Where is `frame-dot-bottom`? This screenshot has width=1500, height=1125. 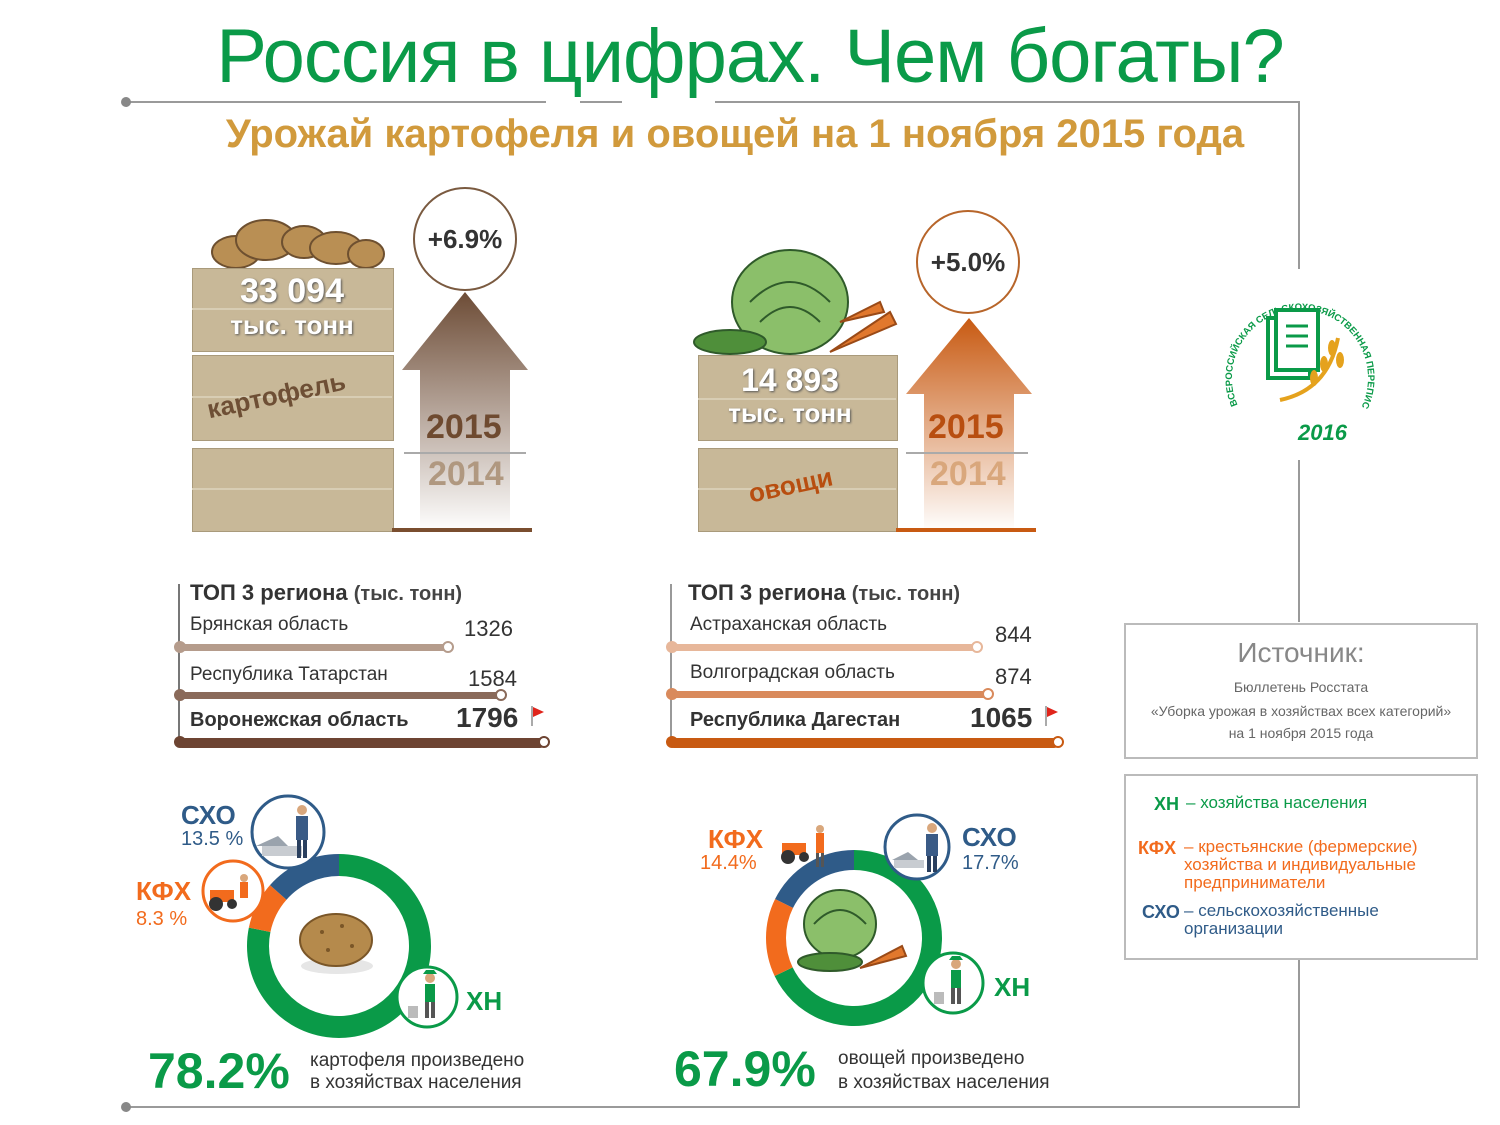
frame-dot-bottom is located at coordinates (126, 1107).